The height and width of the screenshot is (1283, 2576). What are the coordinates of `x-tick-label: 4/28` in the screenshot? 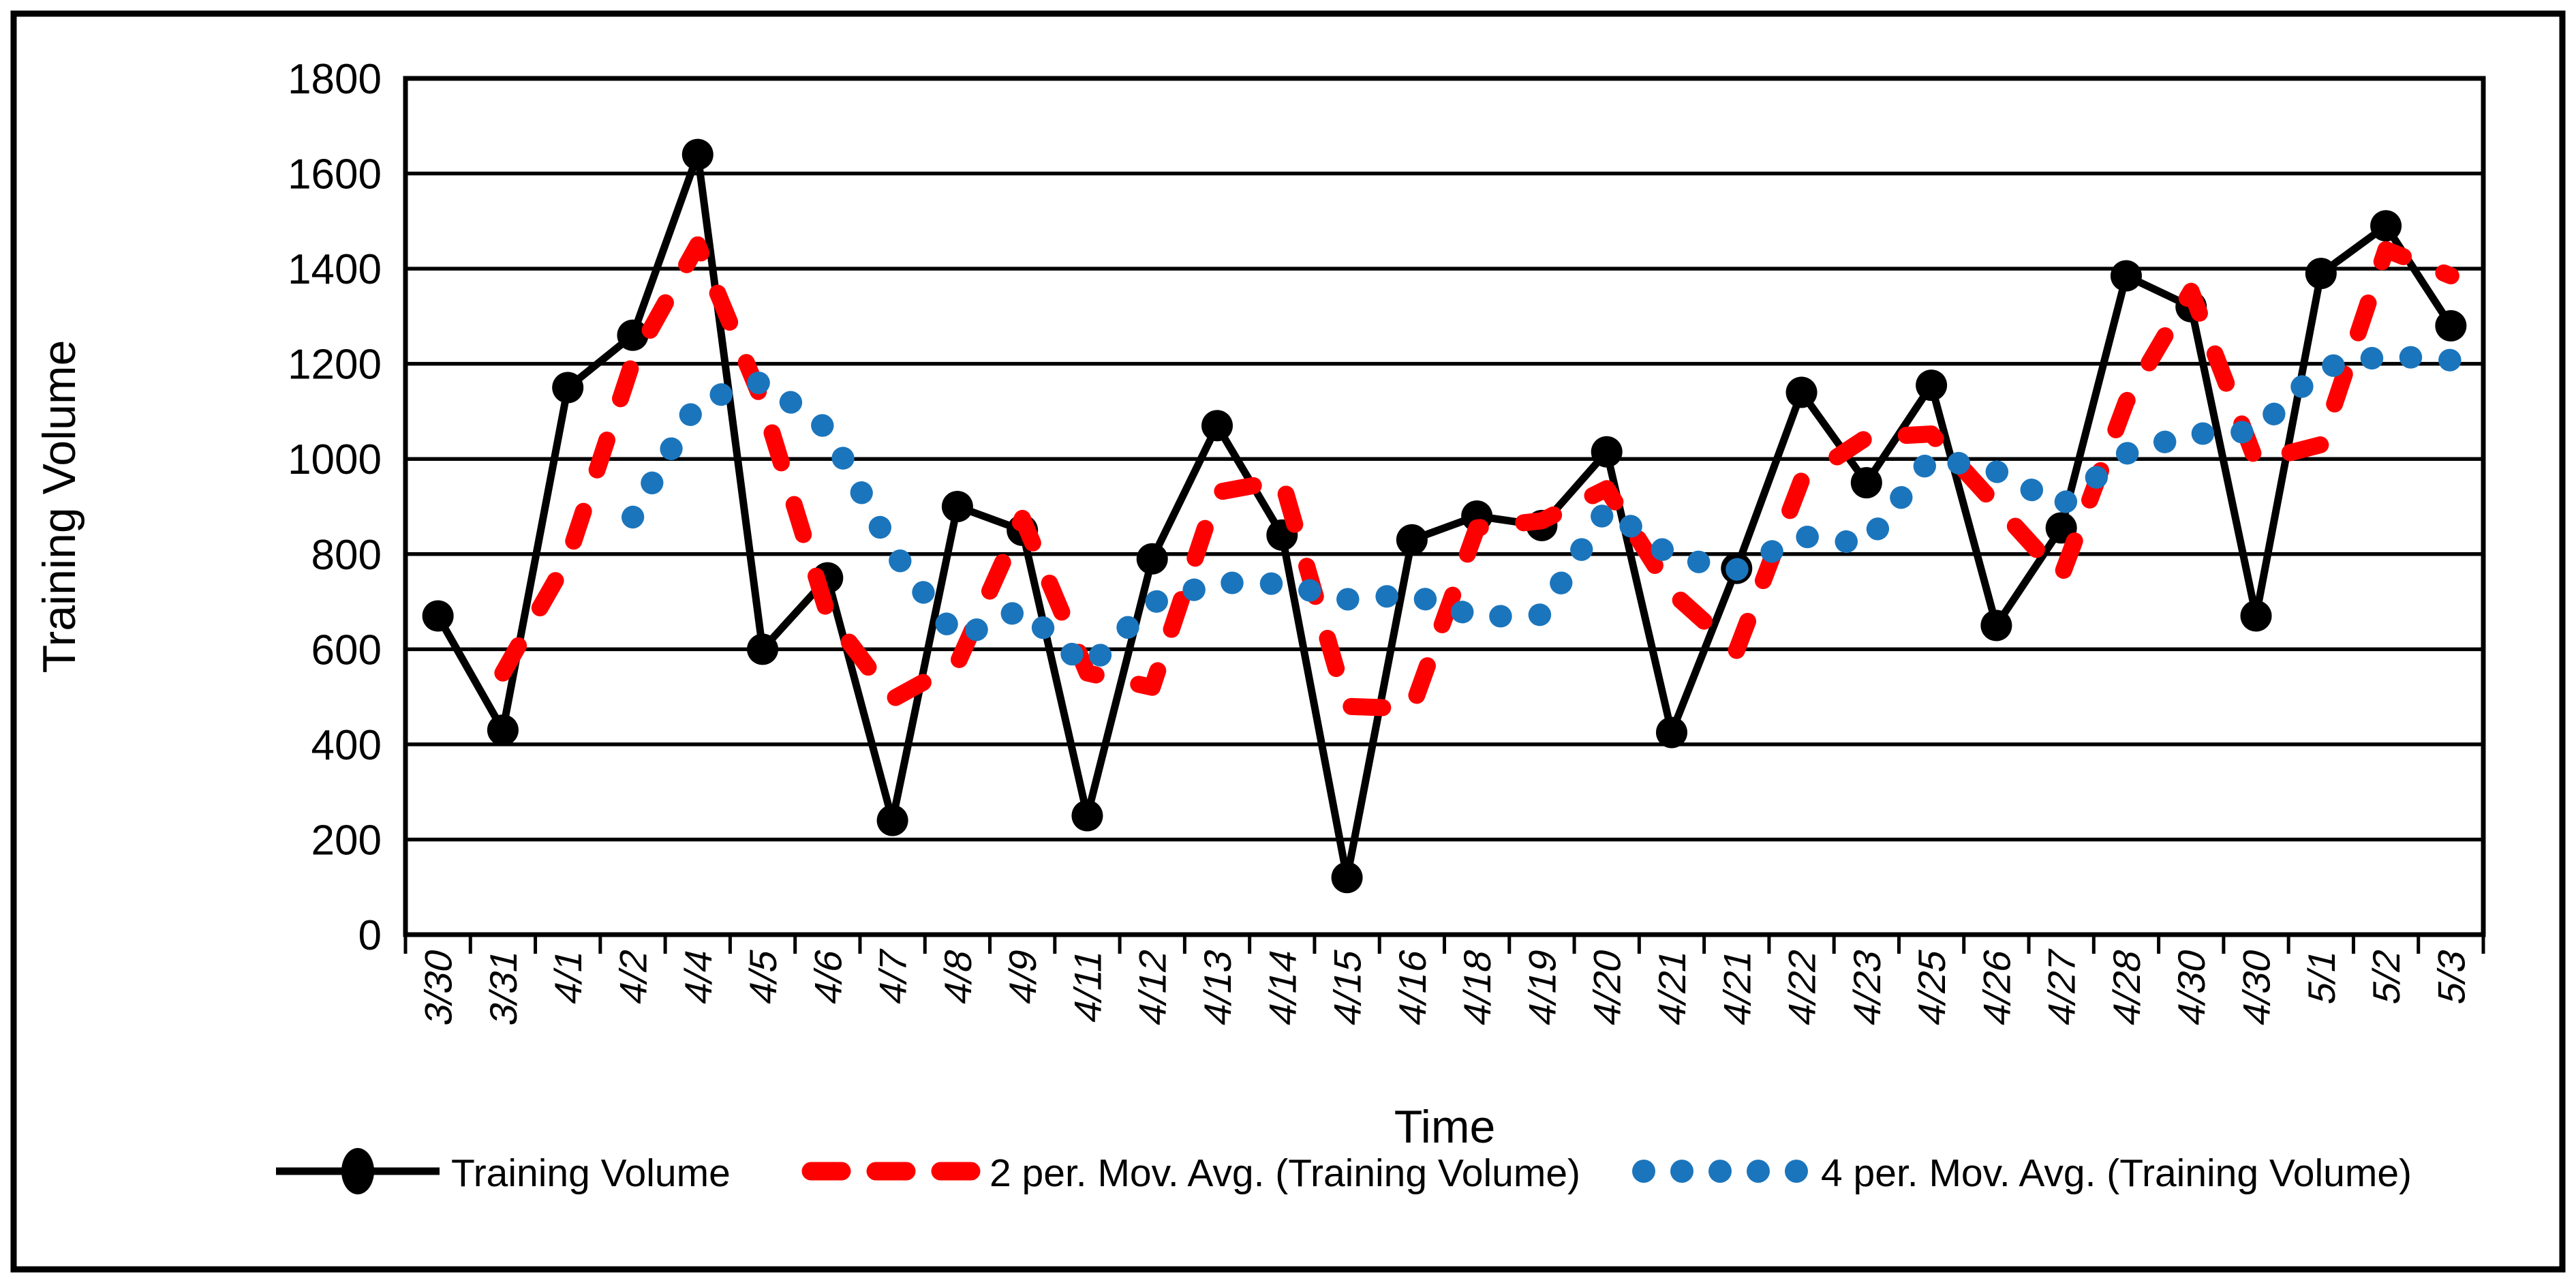 It's located at (2127, 987).